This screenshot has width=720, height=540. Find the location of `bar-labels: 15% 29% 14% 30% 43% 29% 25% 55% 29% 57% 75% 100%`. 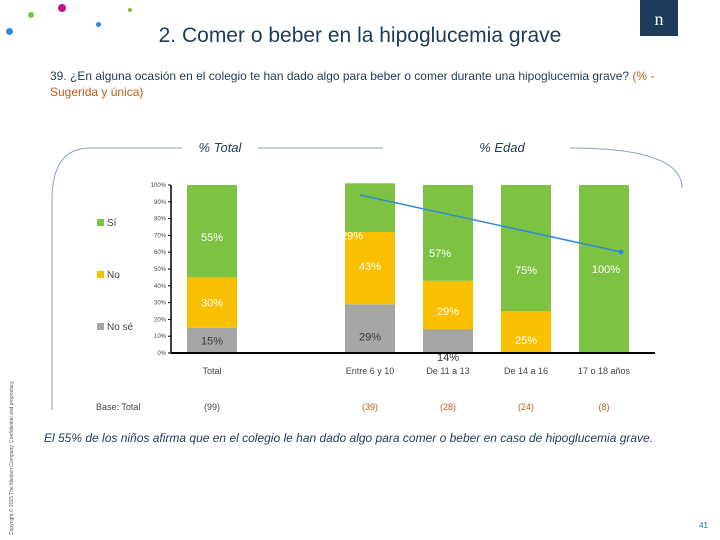

bar-labels: 15% 29% 14% 30% 43% 29% 25% 55% 29% 57% 75% 100% is located at coordinates (410, 298).